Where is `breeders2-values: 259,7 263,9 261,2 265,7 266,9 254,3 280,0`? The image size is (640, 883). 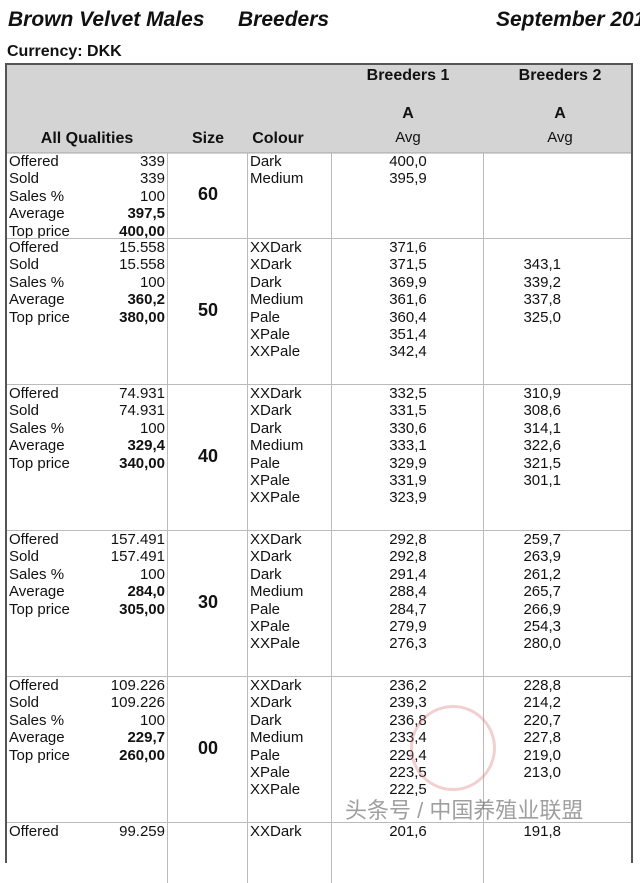
breeders2-values: 259,7 263,9 261,2 265,7 266,9 254,3 280,0 is located at coordinates (560, 592).